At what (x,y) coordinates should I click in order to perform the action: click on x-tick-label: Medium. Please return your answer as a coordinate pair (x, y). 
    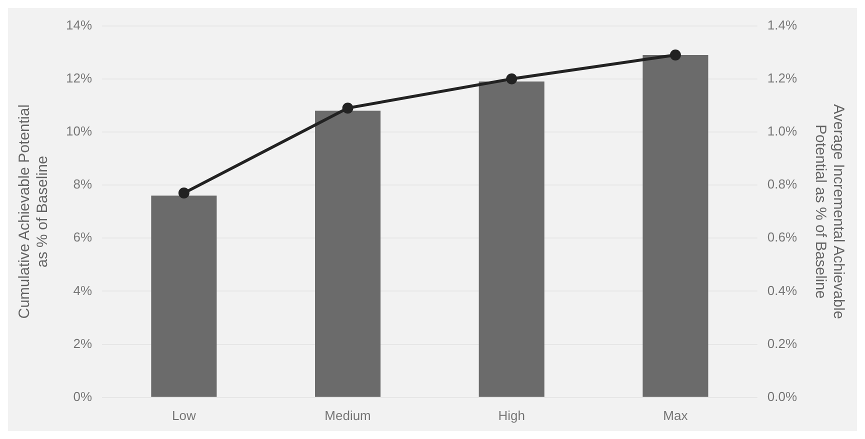
    Looking at the image, I should click on (347, 415).